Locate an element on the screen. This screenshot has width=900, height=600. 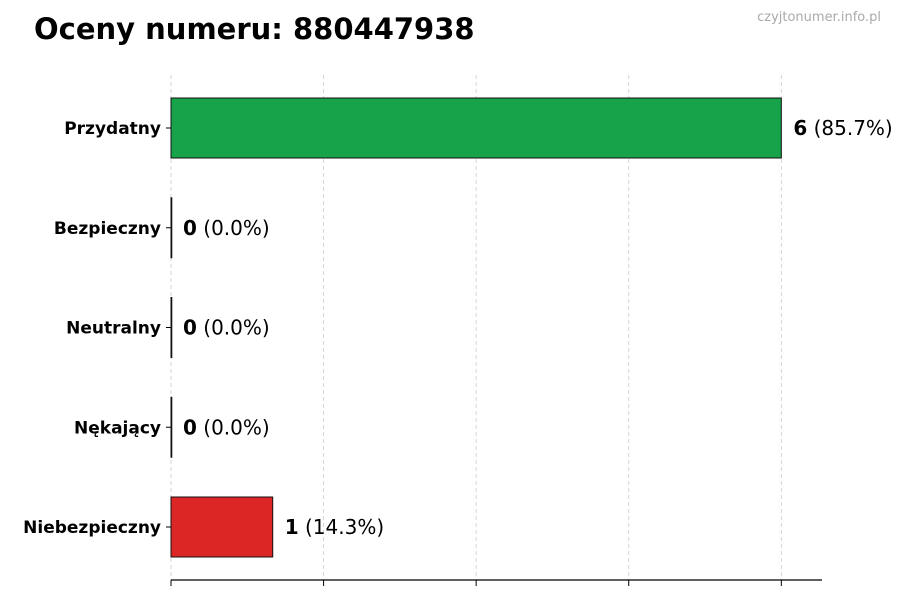
chart-title: Oceny numeru: 880447938 is located at coordinates (254, 29).